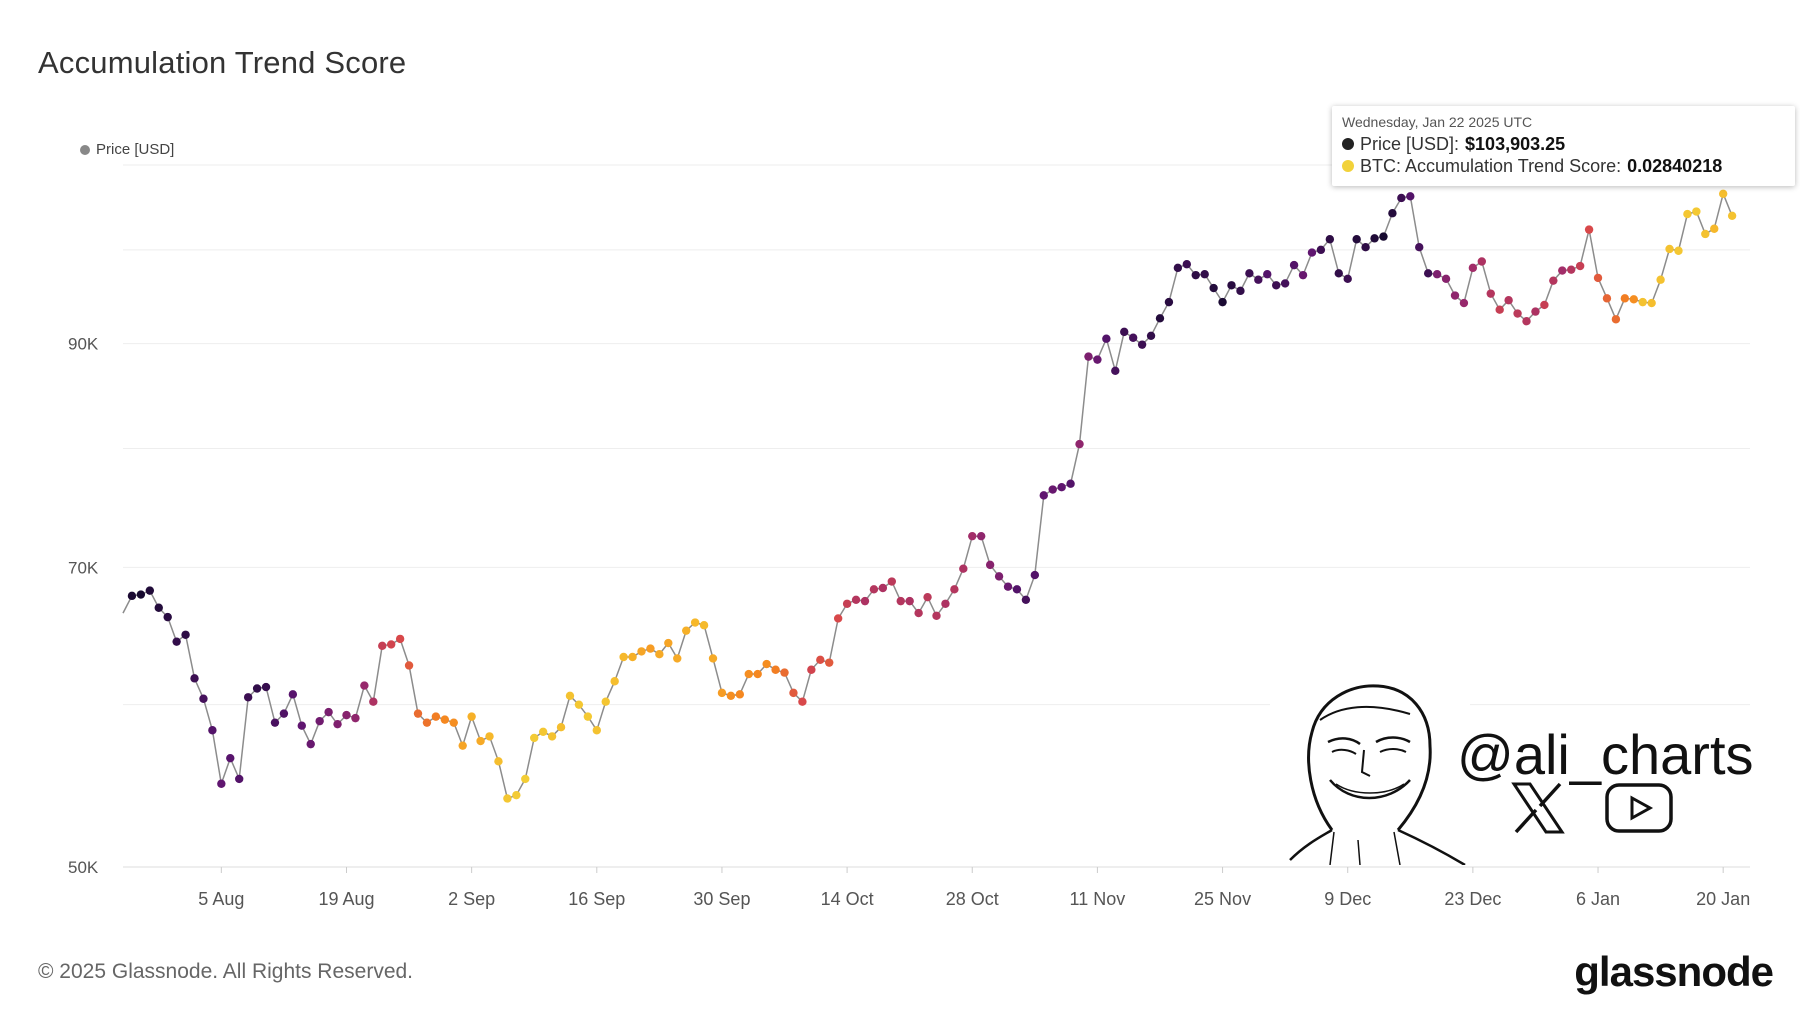  I want to click on y-tick-label: 70K, so click(83, 567).